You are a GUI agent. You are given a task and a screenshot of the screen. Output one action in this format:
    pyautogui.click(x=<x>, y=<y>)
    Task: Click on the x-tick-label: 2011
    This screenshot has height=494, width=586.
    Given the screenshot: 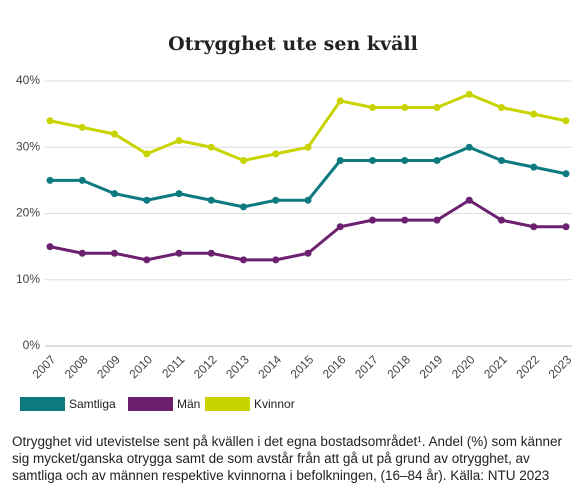 What is the action you would take?
    pyautogui.click(x=173, y=366)
    